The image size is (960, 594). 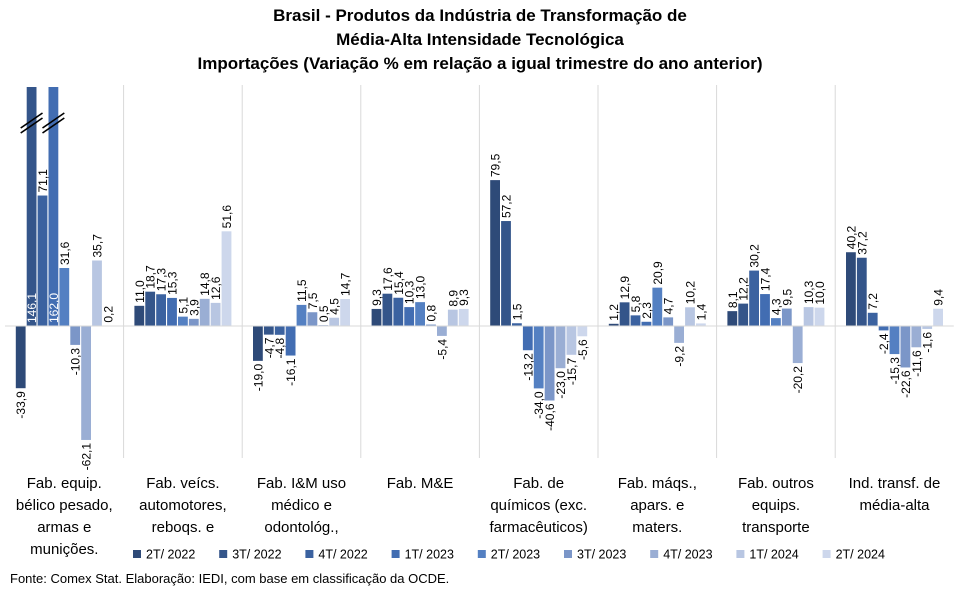 I want to click on category-label: Fab. veícs. automotores, reboqs. e, so click(x=183, y=505).